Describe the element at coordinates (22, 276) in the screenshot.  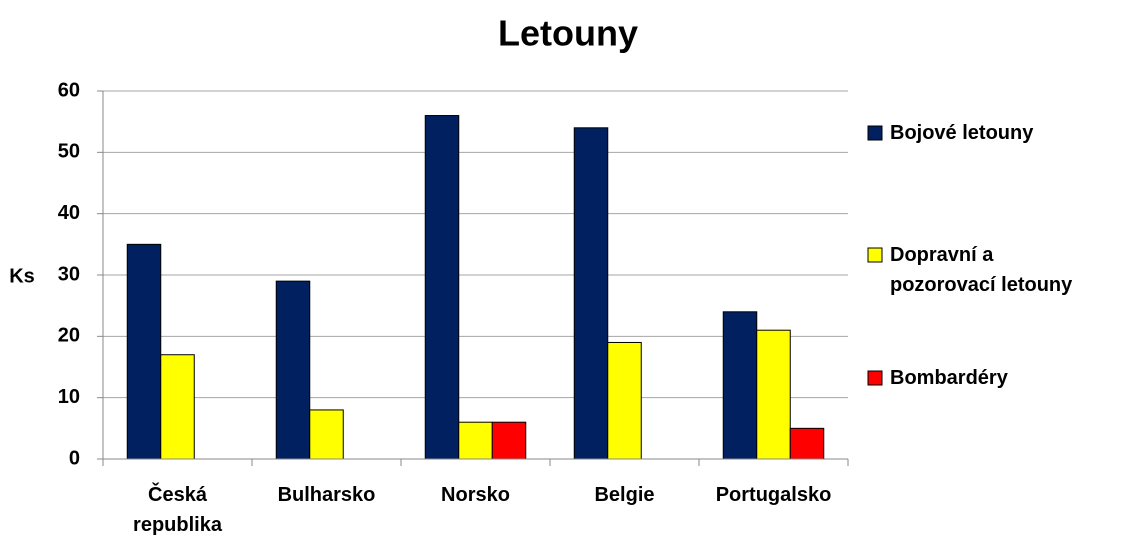
I see `y-axis-label: Ks` at that location.